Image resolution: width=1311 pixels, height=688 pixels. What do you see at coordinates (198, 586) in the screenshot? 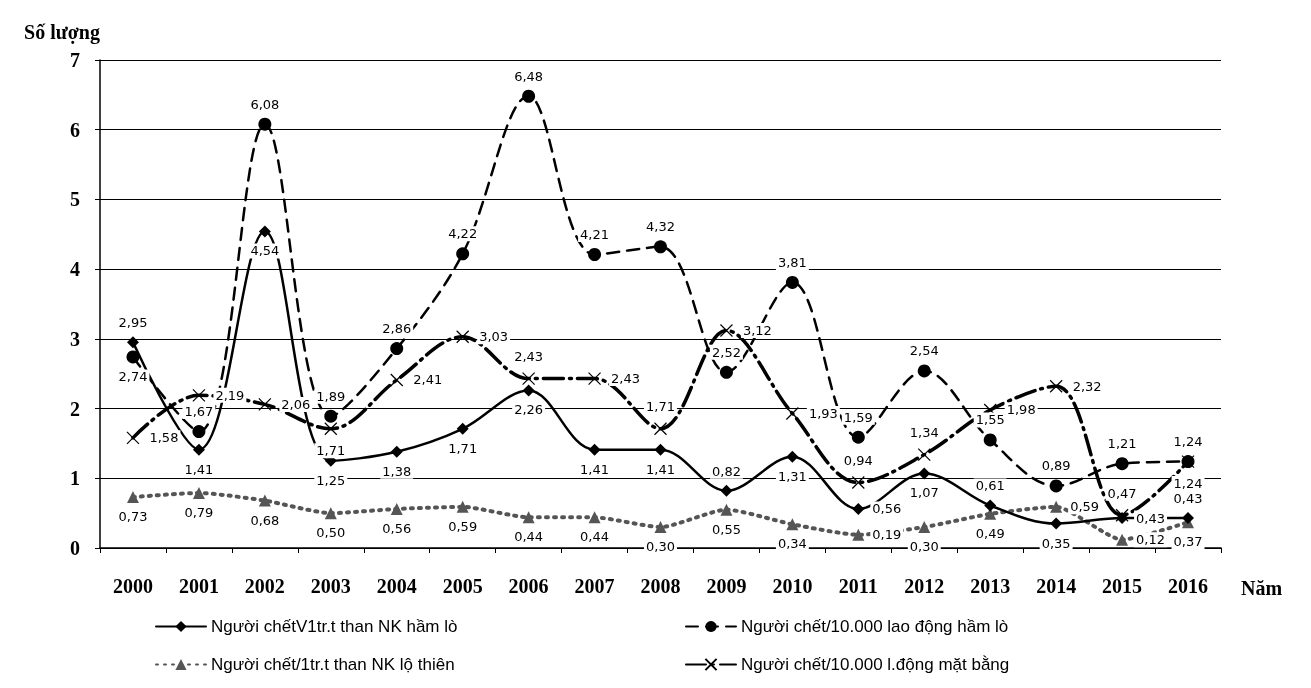
I see `x-tick-label: 2001` at bounding box center [198, 586].